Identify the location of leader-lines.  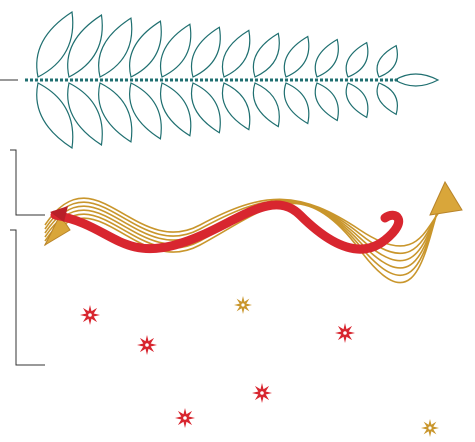
(22, 222).